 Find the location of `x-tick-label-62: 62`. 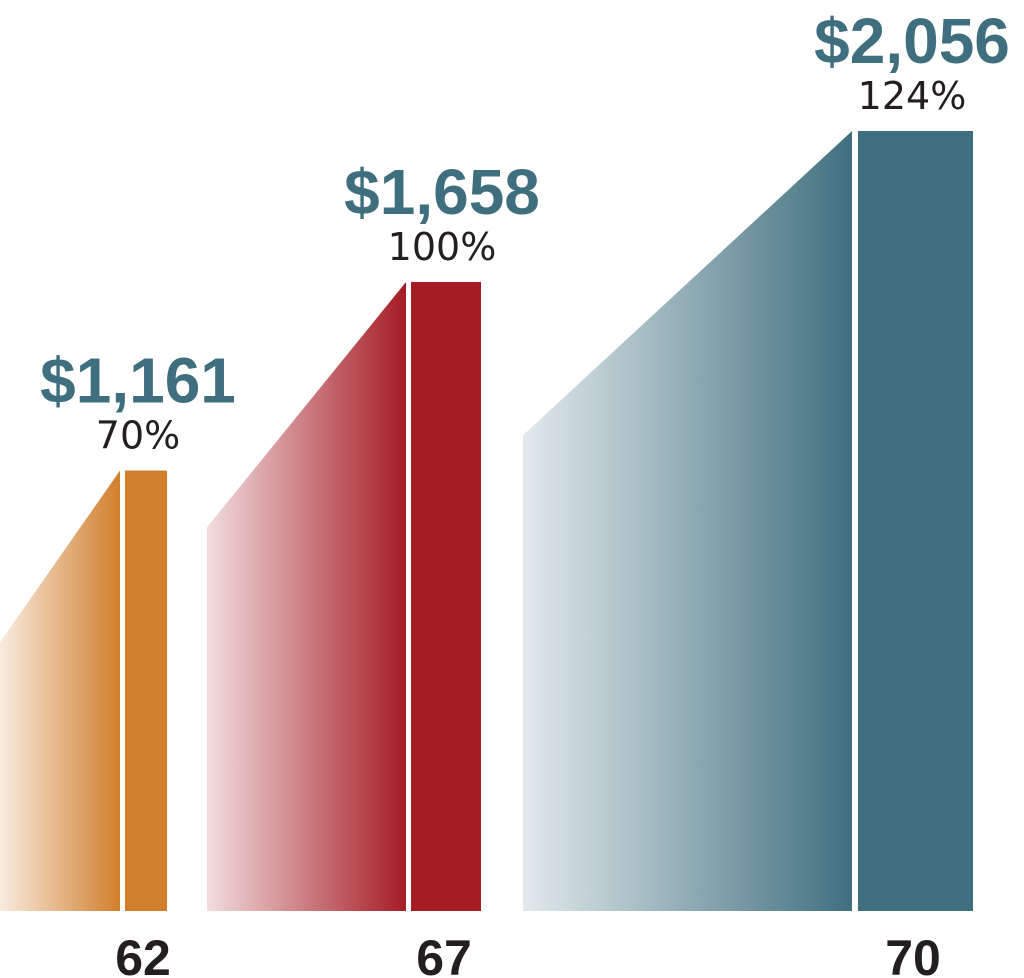

x-tick-label-62: 62 is located at coordinates (143, 954).